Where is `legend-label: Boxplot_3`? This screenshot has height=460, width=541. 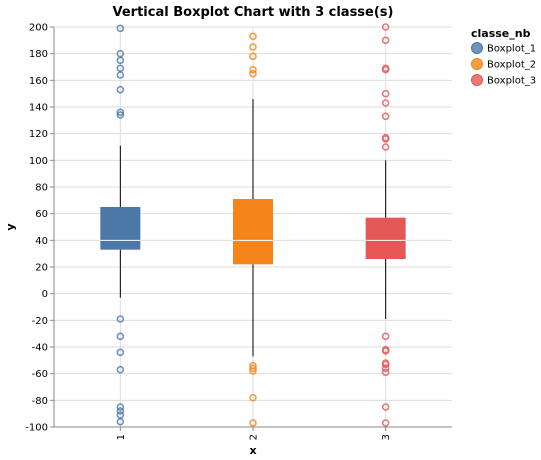
legend-label: Boxplot_3 is located at coordinates (511, 81).